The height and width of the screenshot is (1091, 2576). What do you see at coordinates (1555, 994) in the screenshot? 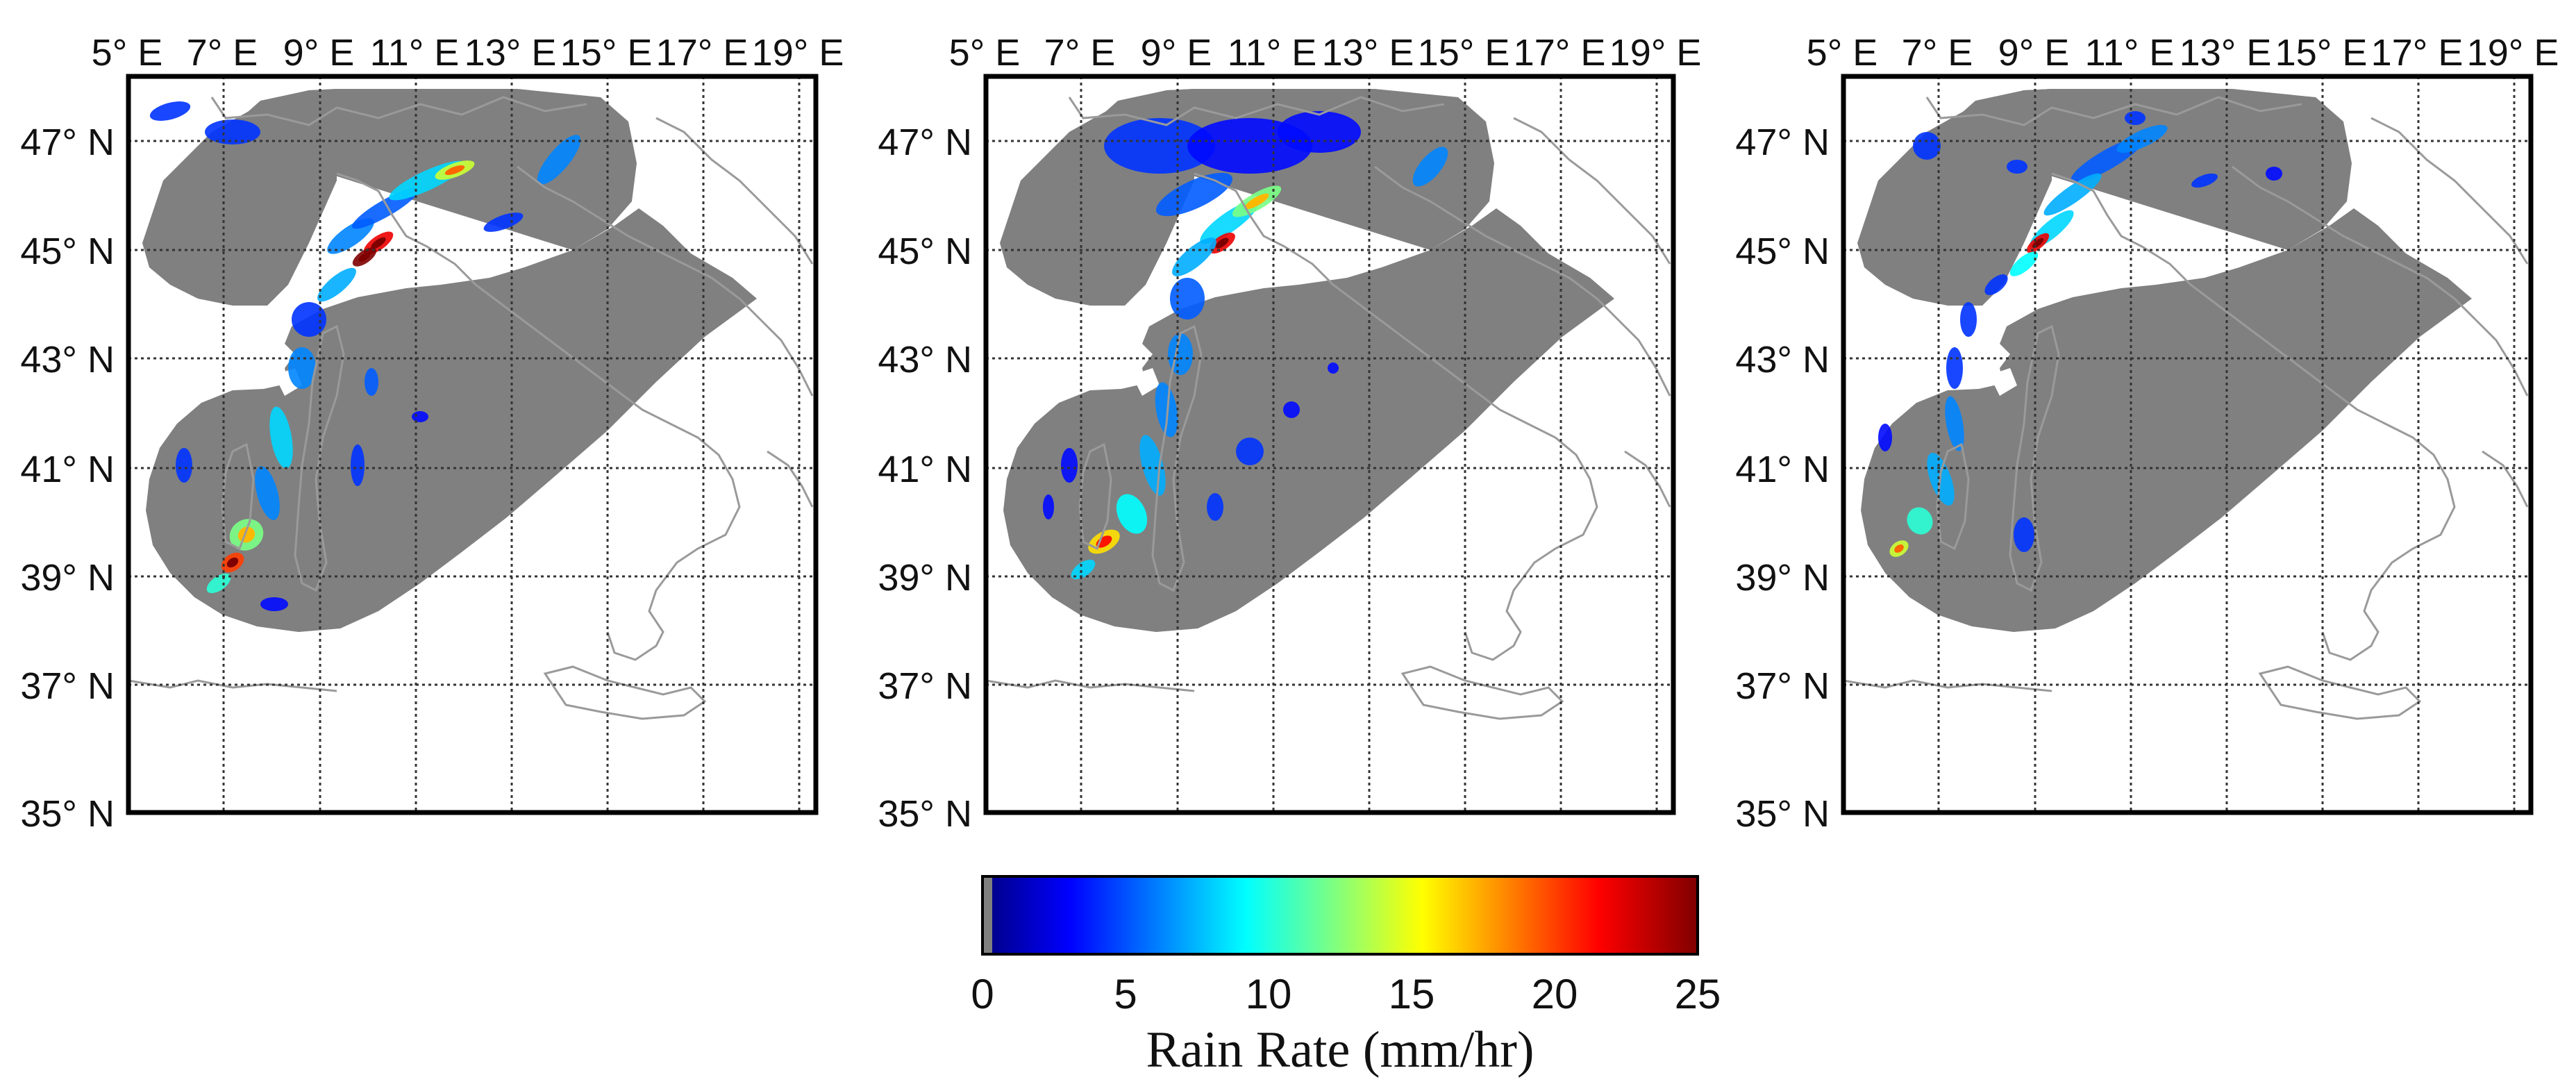
I see `colorbar-tick-label: 20` at bounding box center [1555, 994].